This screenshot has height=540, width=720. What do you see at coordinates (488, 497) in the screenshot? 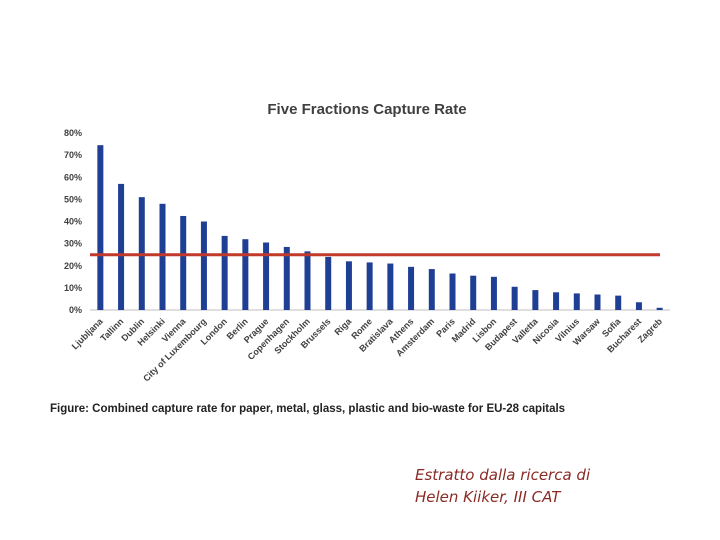
I see `credit-line-2: Helen Kiiker, III CAT` at bounding box center [488, 497].